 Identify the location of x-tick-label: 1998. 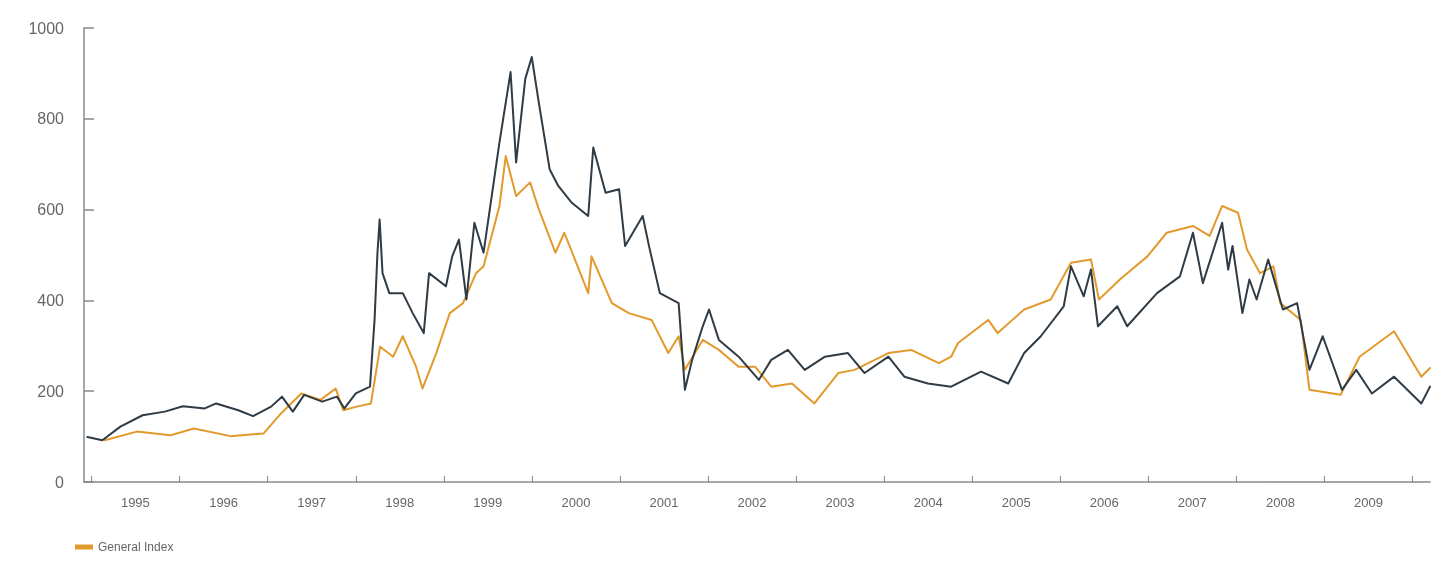
(400, 502).